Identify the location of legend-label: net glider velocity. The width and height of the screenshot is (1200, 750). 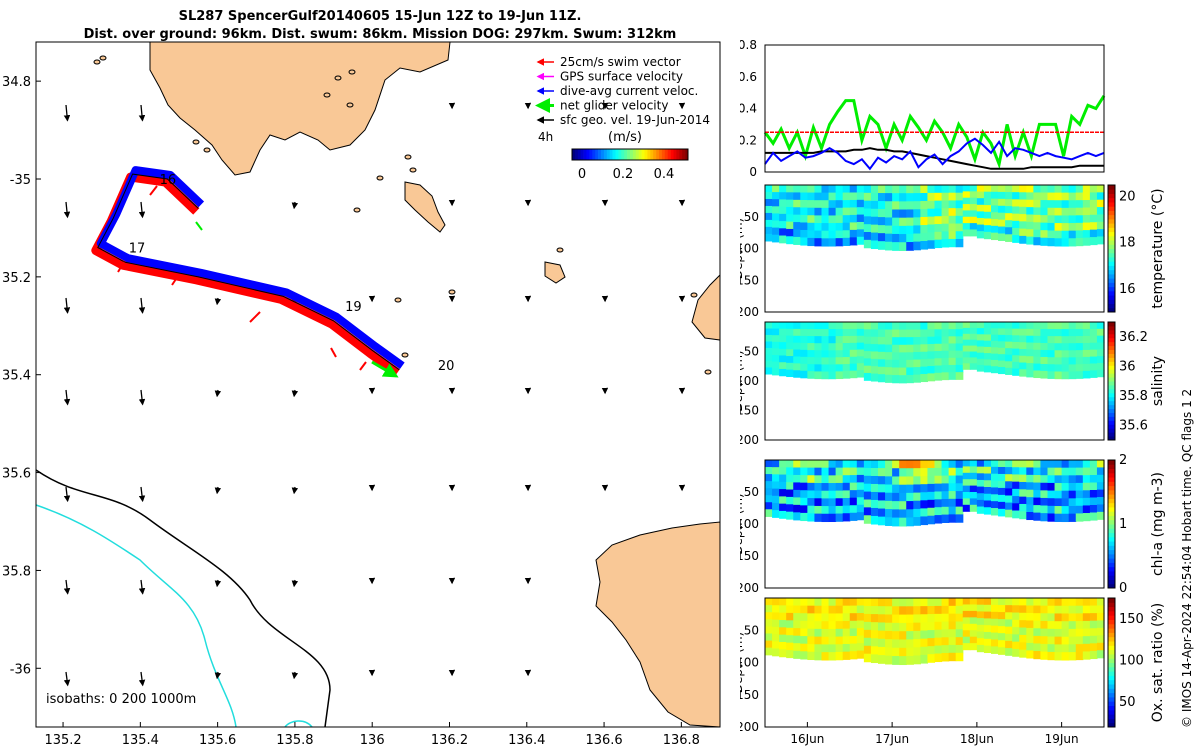
(614, 106).